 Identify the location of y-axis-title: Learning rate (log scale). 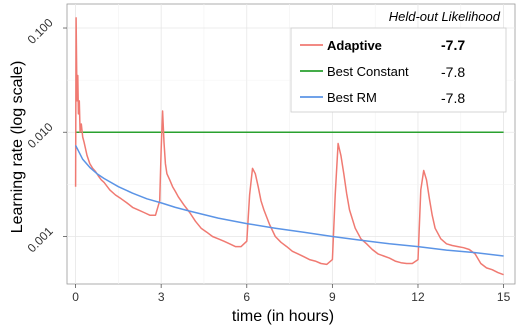
(17, 147).